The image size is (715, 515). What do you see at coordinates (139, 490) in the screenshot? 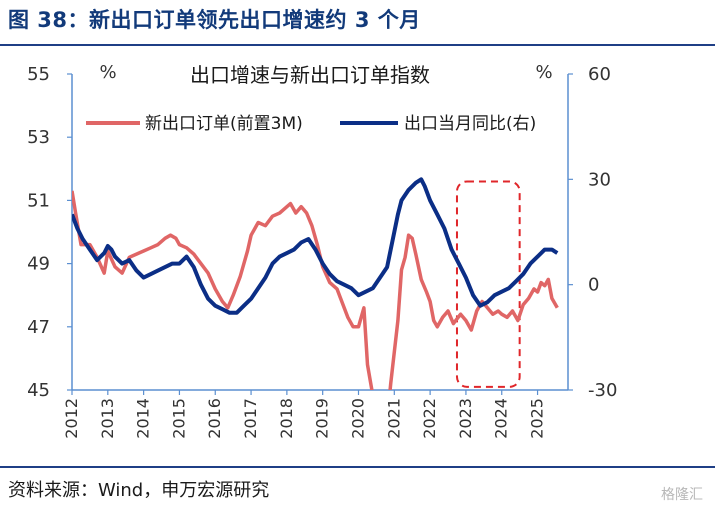
I see `source-note: 资料来源：Wind，申万宏源研究` at bounding box center [139, 490].